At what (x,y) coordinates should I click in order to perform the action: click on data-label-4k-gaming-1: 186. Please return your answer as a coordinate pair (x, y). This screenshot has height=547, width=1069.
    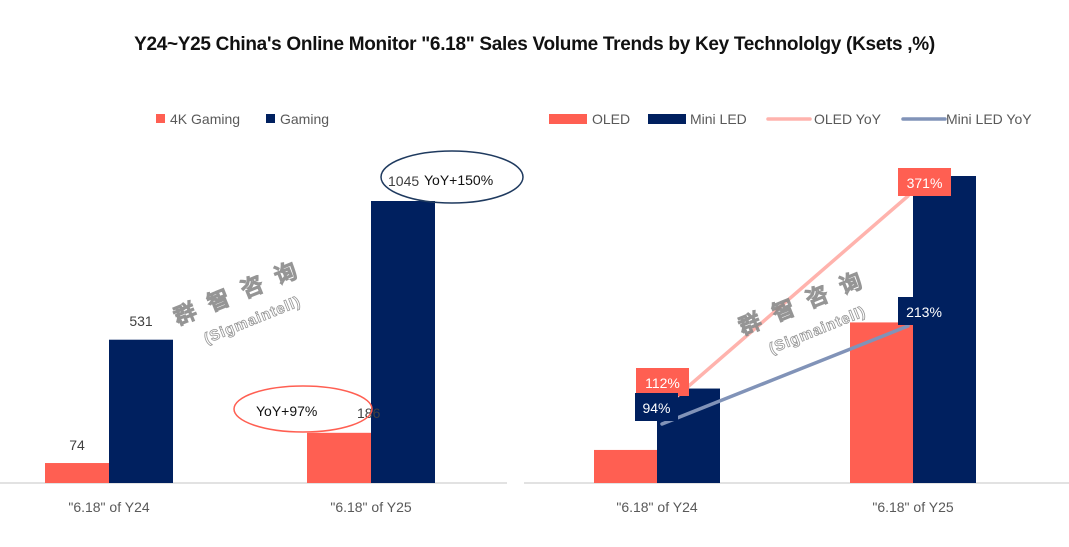
    Looking at the image, I should click on (369, 413).